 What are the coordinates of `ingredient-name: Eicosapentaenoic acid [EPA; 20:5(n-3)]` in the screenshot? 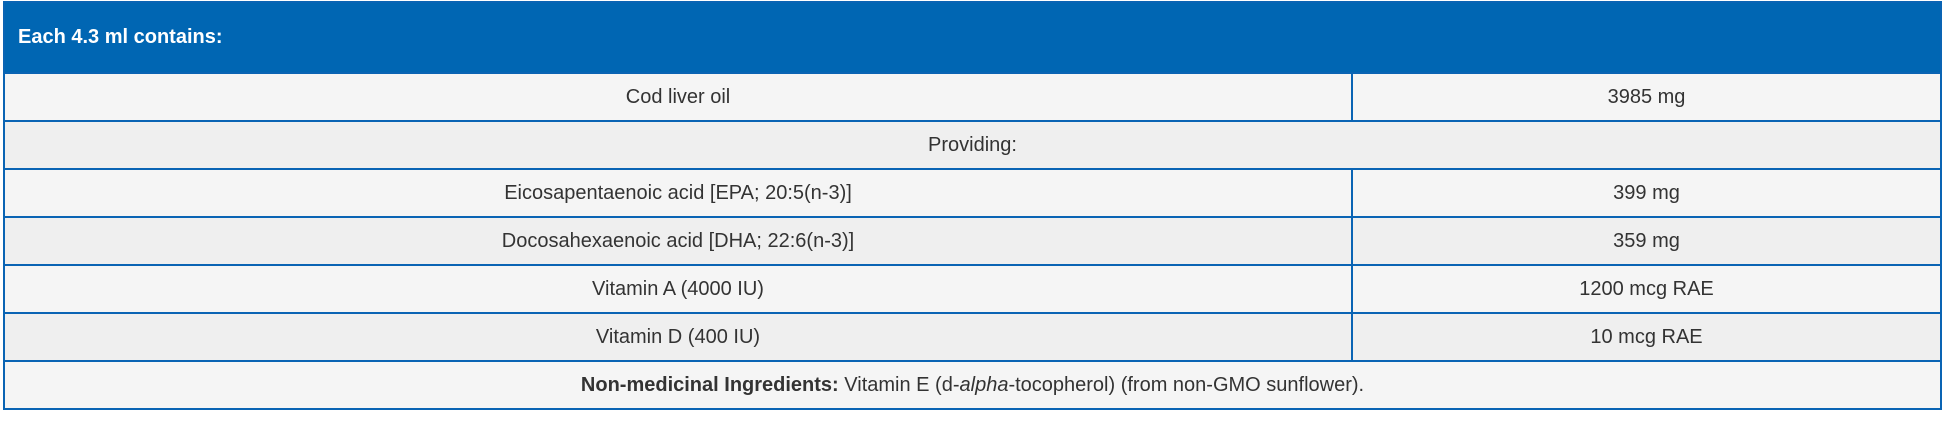 It's located at (678, 193).